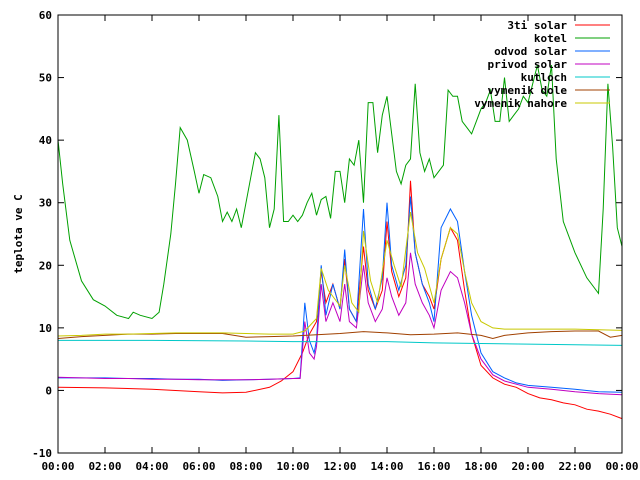  Describe the element at coordinates (530, 51) in the screenshot. I see `legend-label: odvod solar` at that location.